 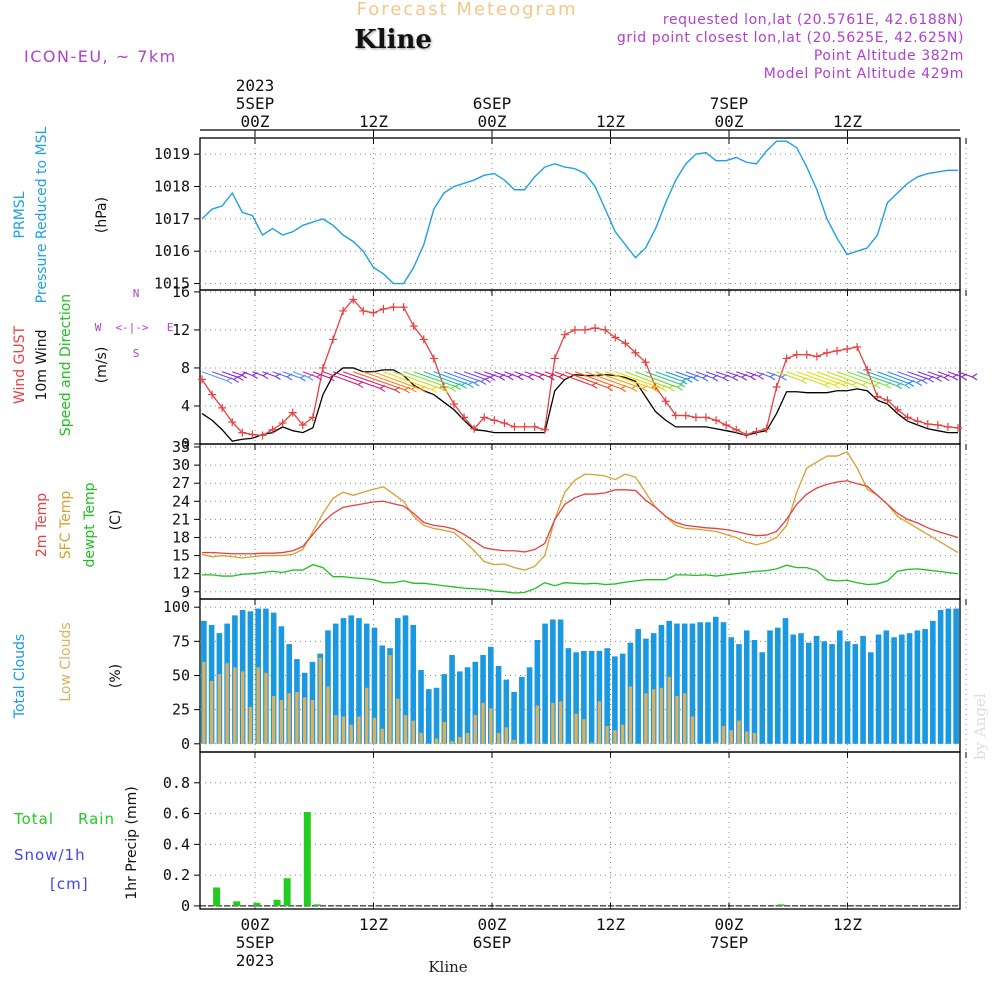 I want to click on y-tick-label: 30, so click(x=181, y=465).